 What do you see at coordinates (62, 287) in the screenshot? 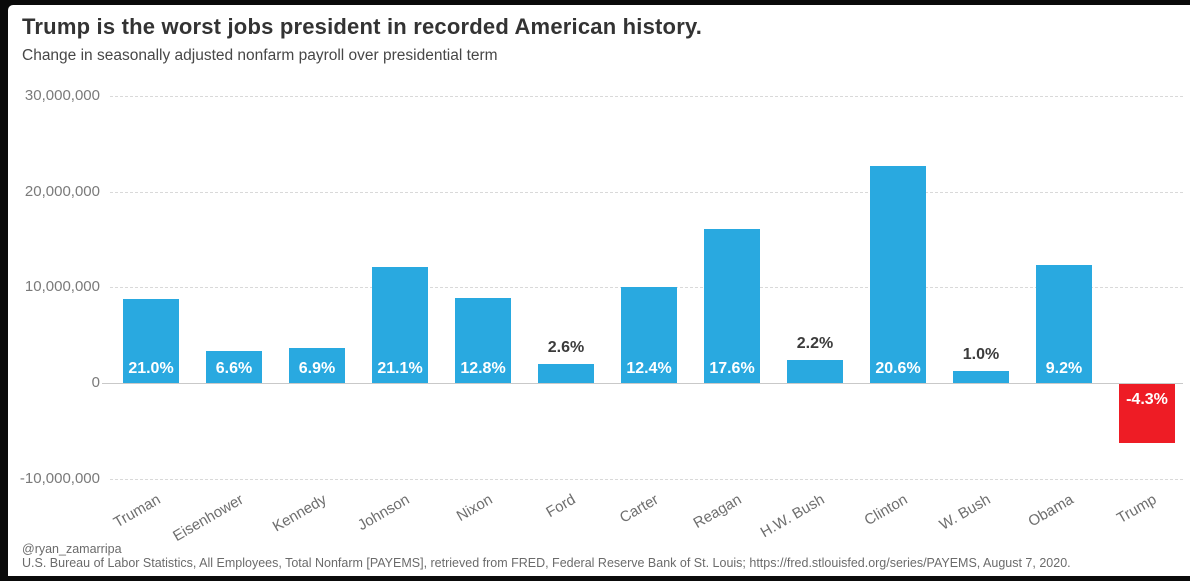
I see `y-tick-label-10000000: 10,000,000` at bounding box center [62, 287].